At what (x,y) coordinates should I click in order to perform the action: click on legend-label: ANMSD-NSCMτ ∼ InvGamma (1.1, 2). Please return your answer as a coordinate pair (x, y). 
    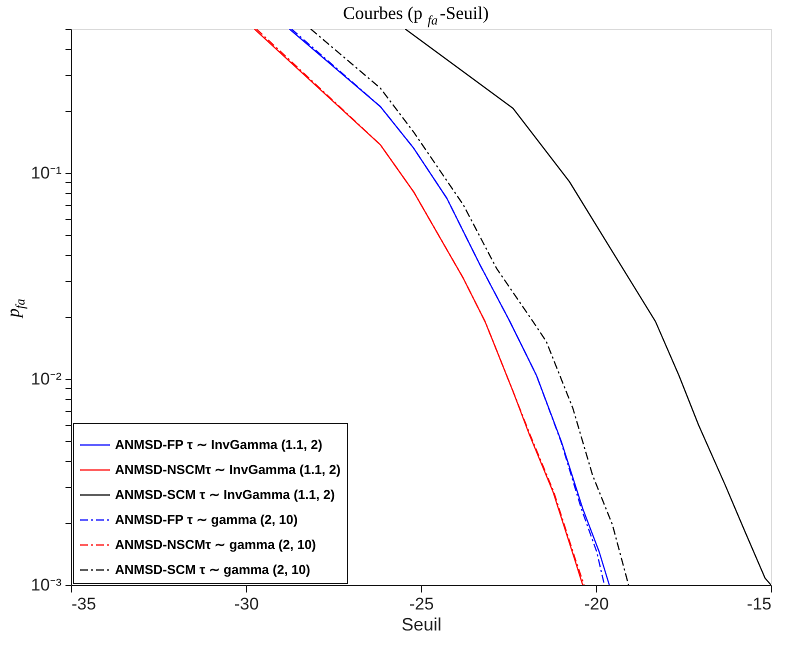
    Looking at the image, I should click on (228, 469).